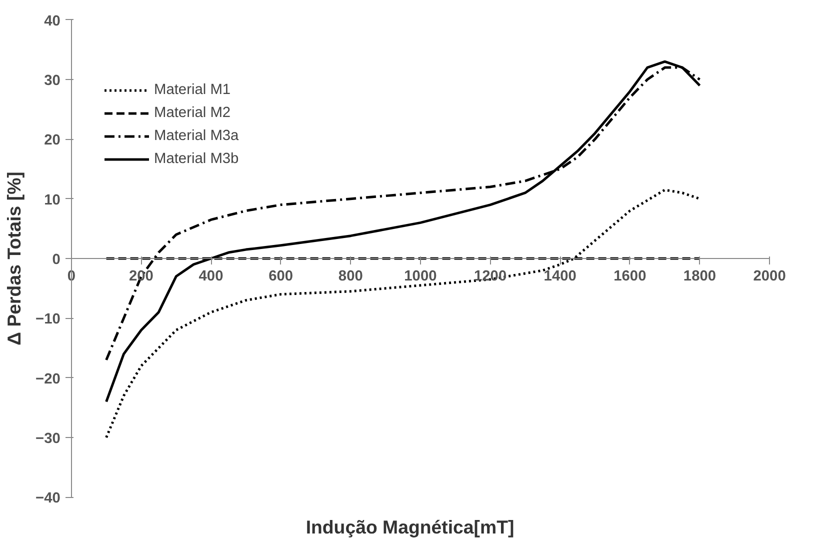 Image resolution: width=817 pixels, height=554 pixels. Describe the element at coordinates (192, 90) in the screenshot. I see `legend-label: Material M1` at that location.